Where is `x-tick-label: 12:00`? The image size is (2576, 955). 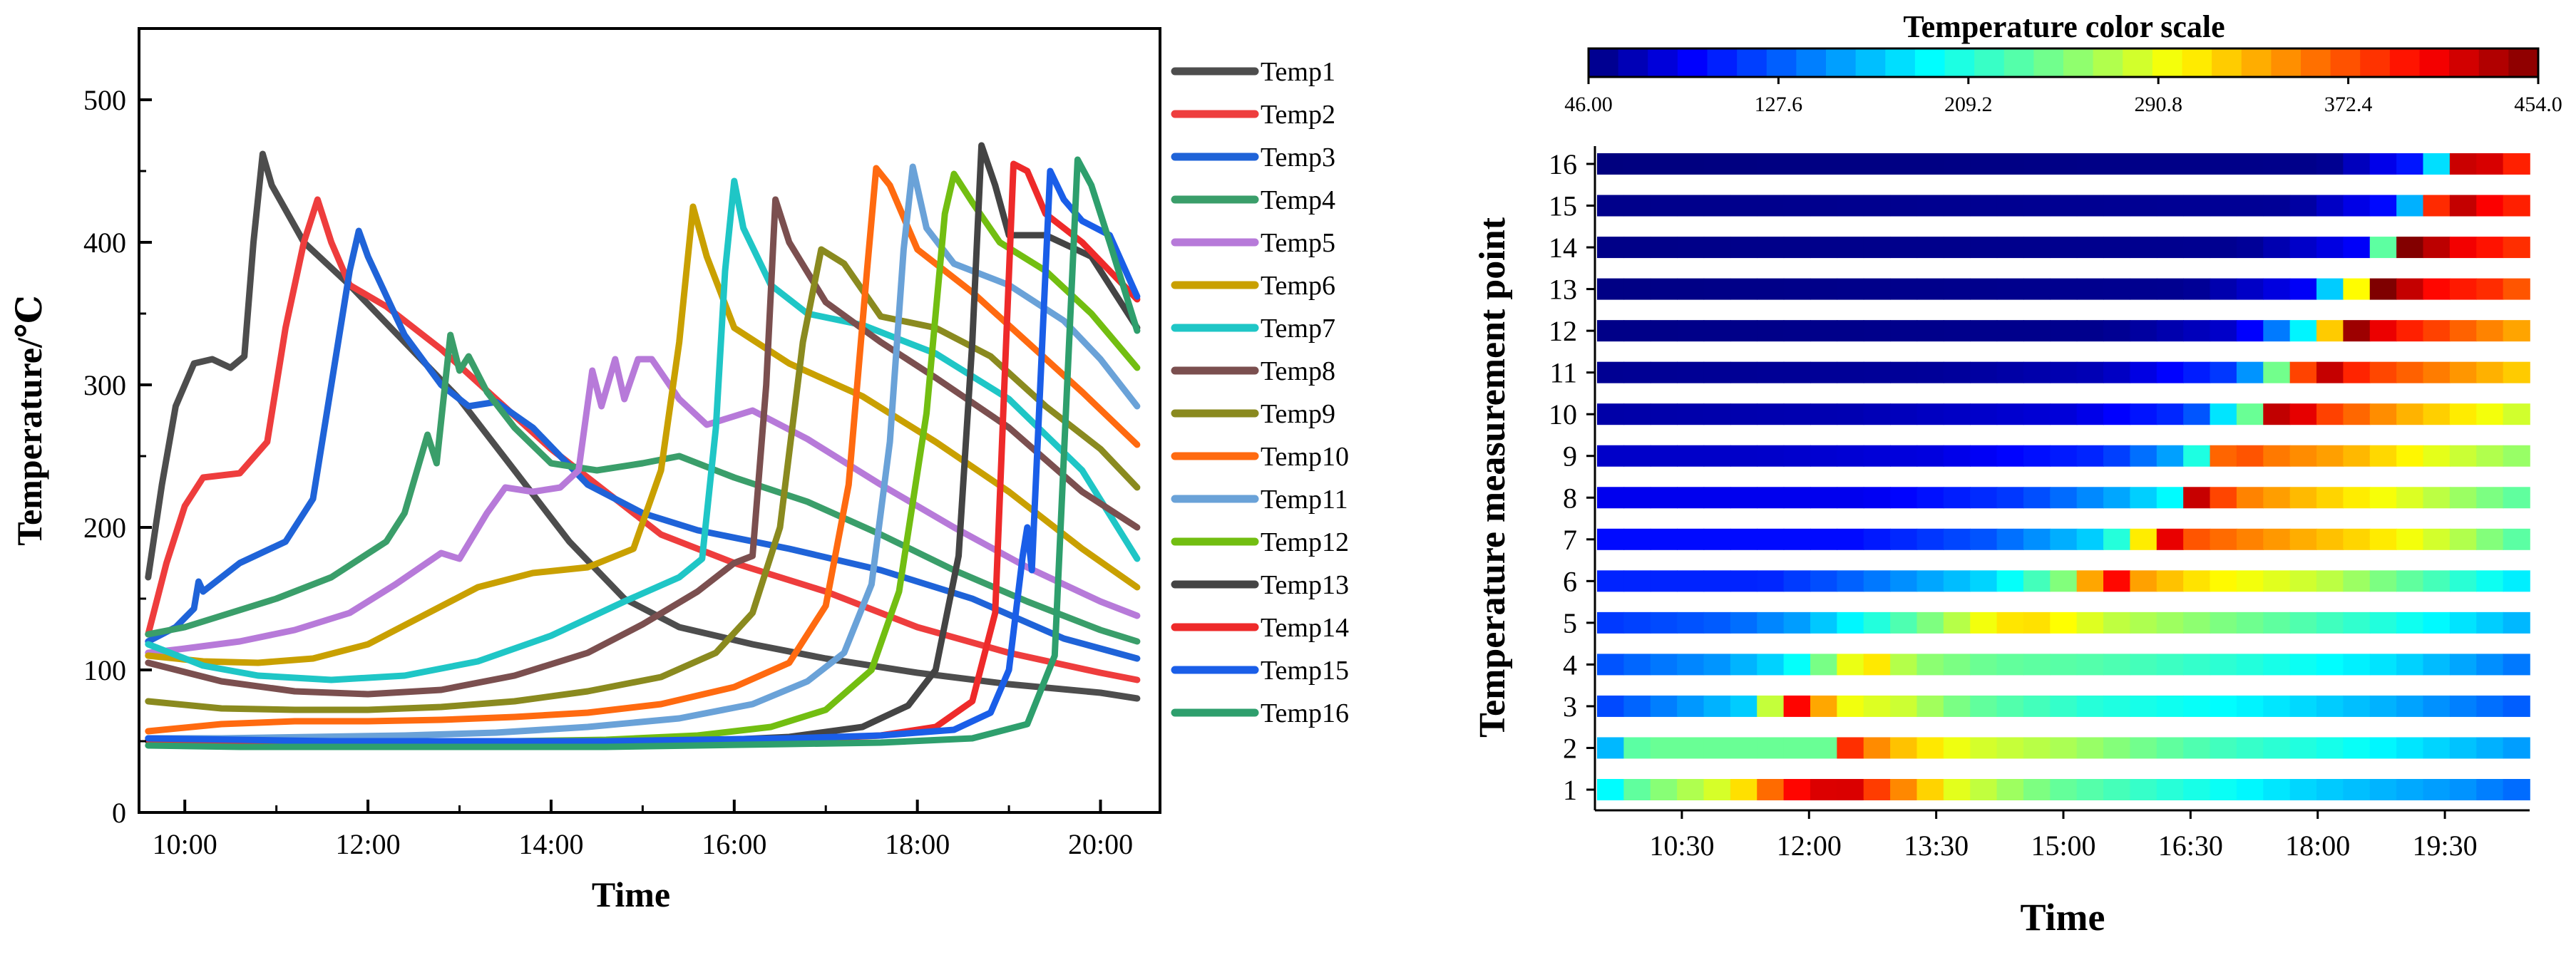
x-tick-label: 12:00 is located at coordinates (368, 844).